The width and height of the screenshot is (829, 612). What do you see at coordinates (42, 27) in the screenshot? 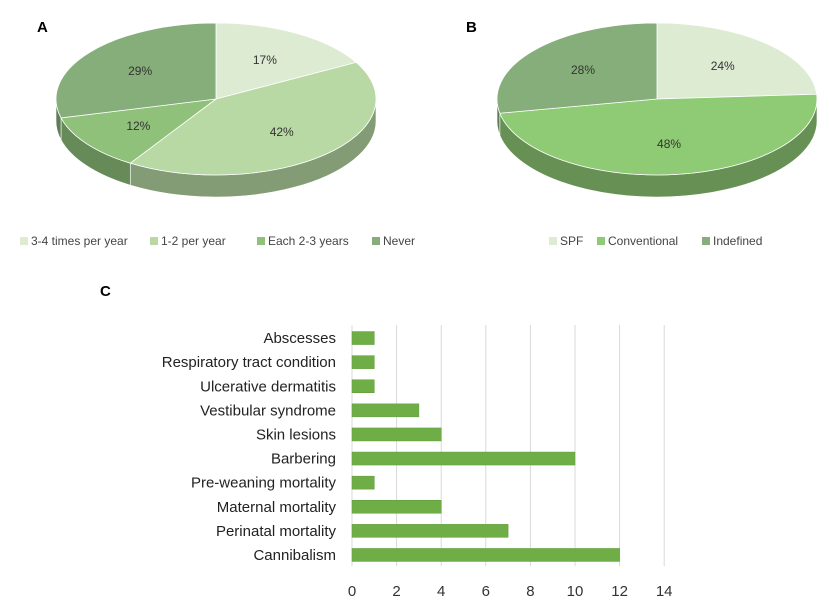
I see `panel-letter-a: A` at bounding box center [42, 27].